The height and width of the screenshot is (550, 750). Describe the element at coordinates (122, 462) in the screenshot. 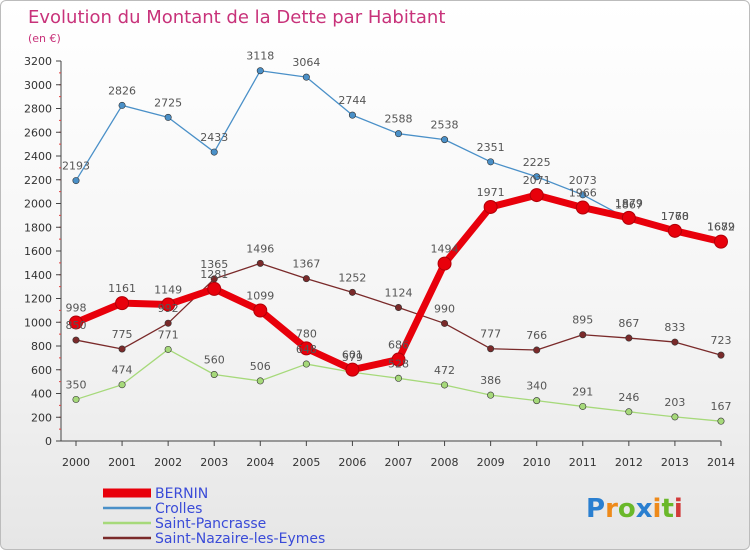

I see `x-tick-label: 2001` at that location.